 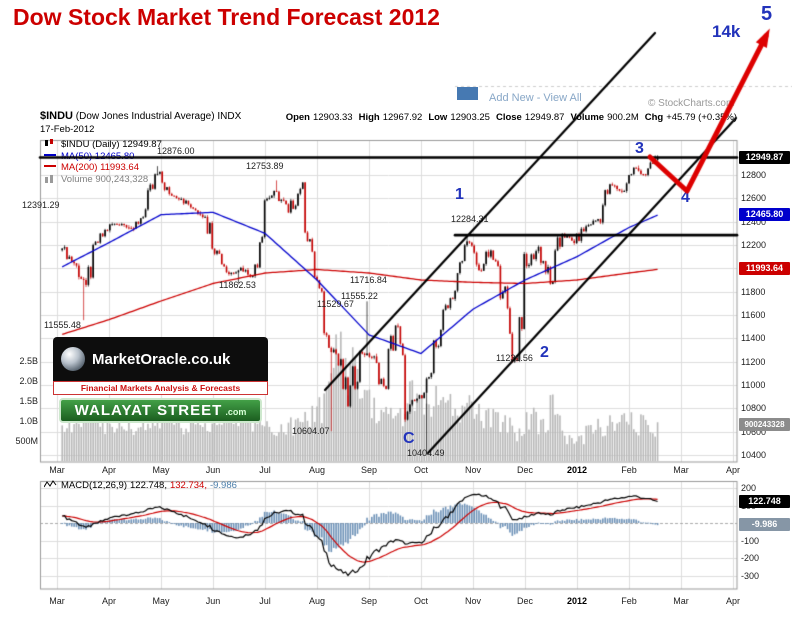 What do you see at coordinates (764, 501) in the screenshot?
I see `macd-value-box: 122.748` at bounding box center [764, 501].